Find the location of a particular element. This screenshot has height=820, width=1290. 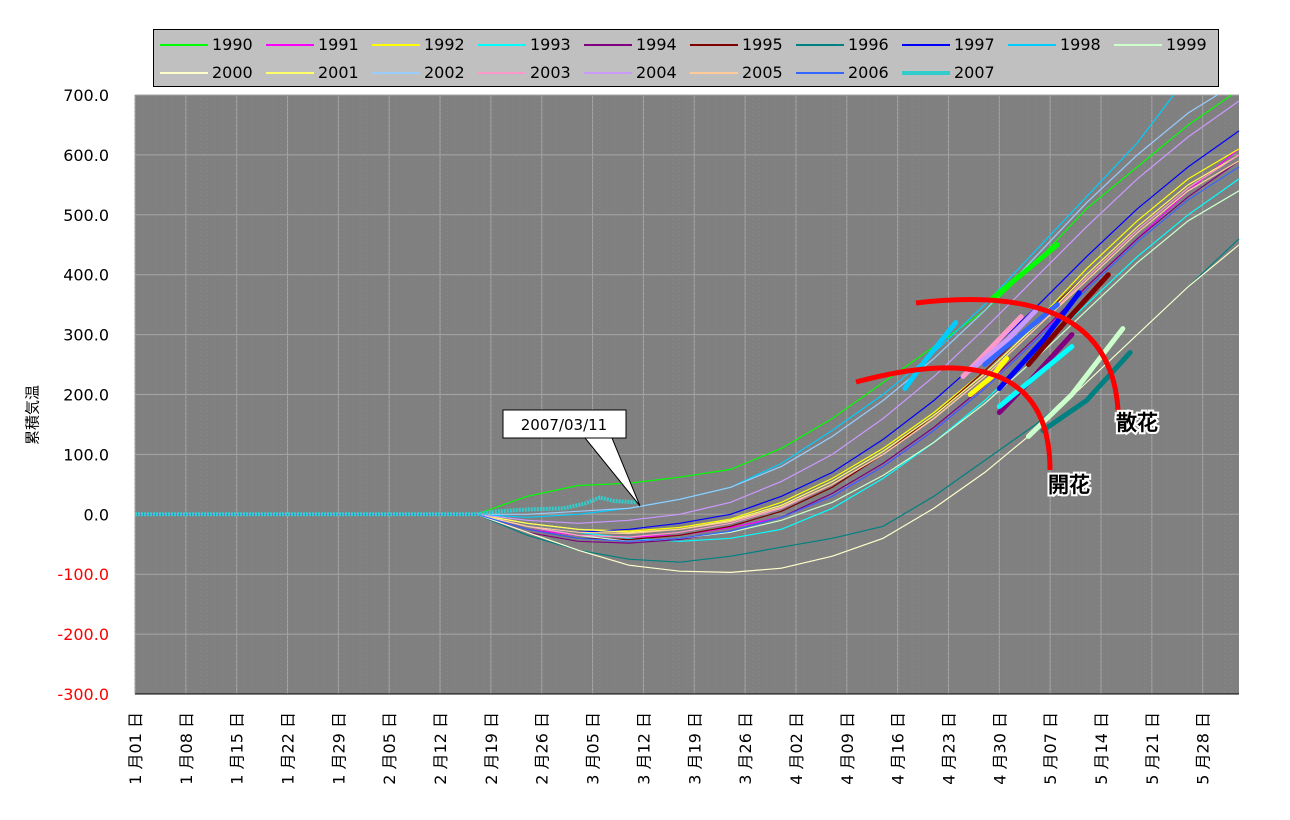

legend-label: 2005 is located at coordinates (762, 72).